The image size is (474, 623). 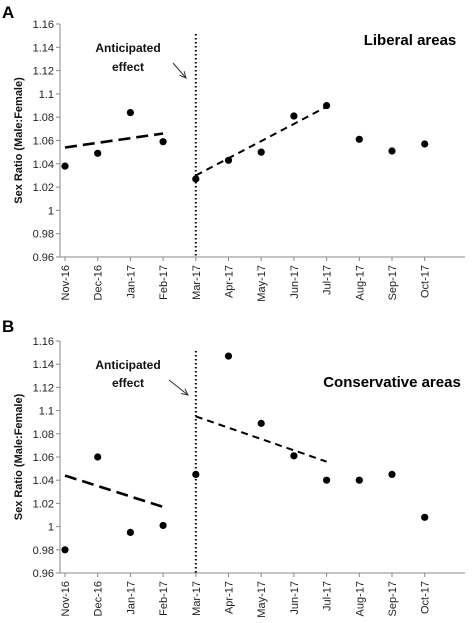 I want to click on trend-line-post, so click(x=261, y=141).